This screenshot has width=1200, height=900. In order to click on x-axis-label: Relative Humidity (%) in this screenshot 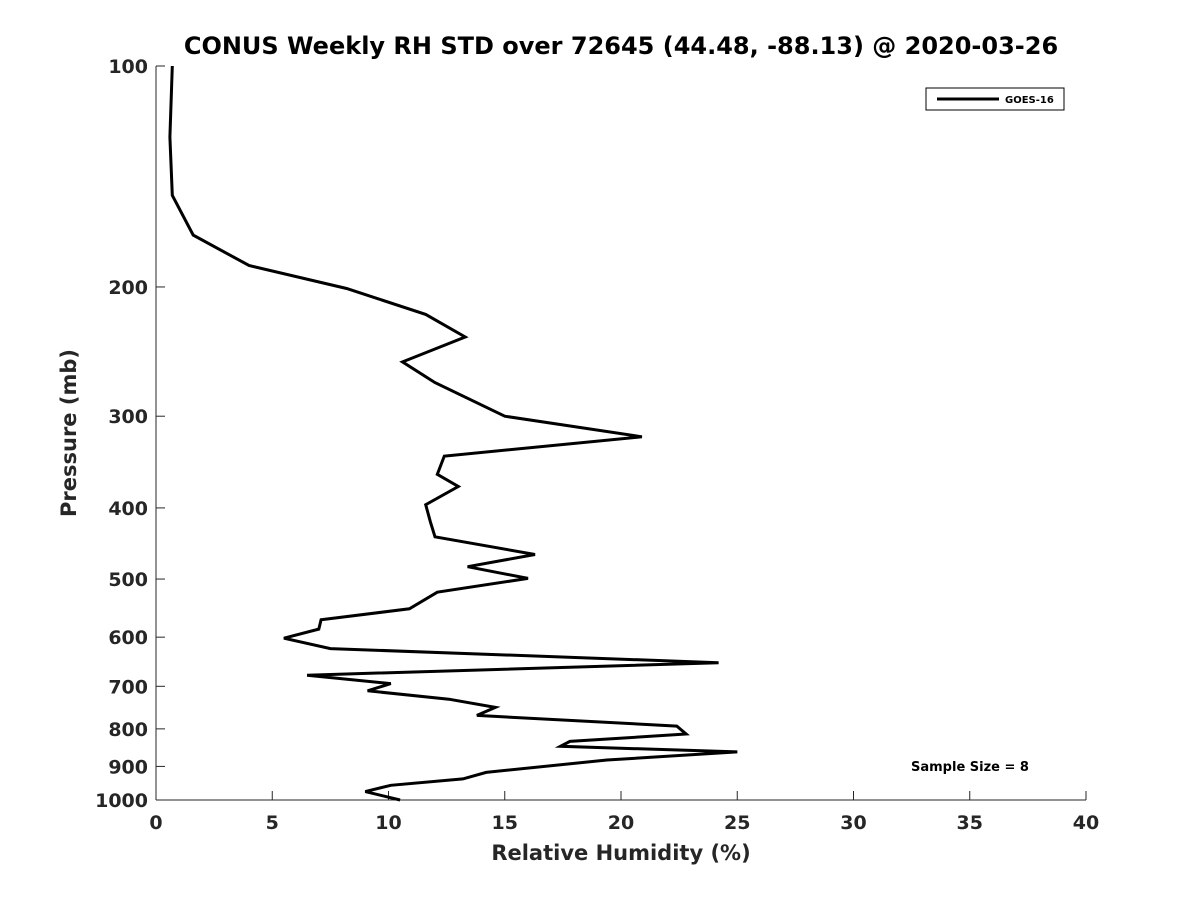, I will do `click(620, 853)`.